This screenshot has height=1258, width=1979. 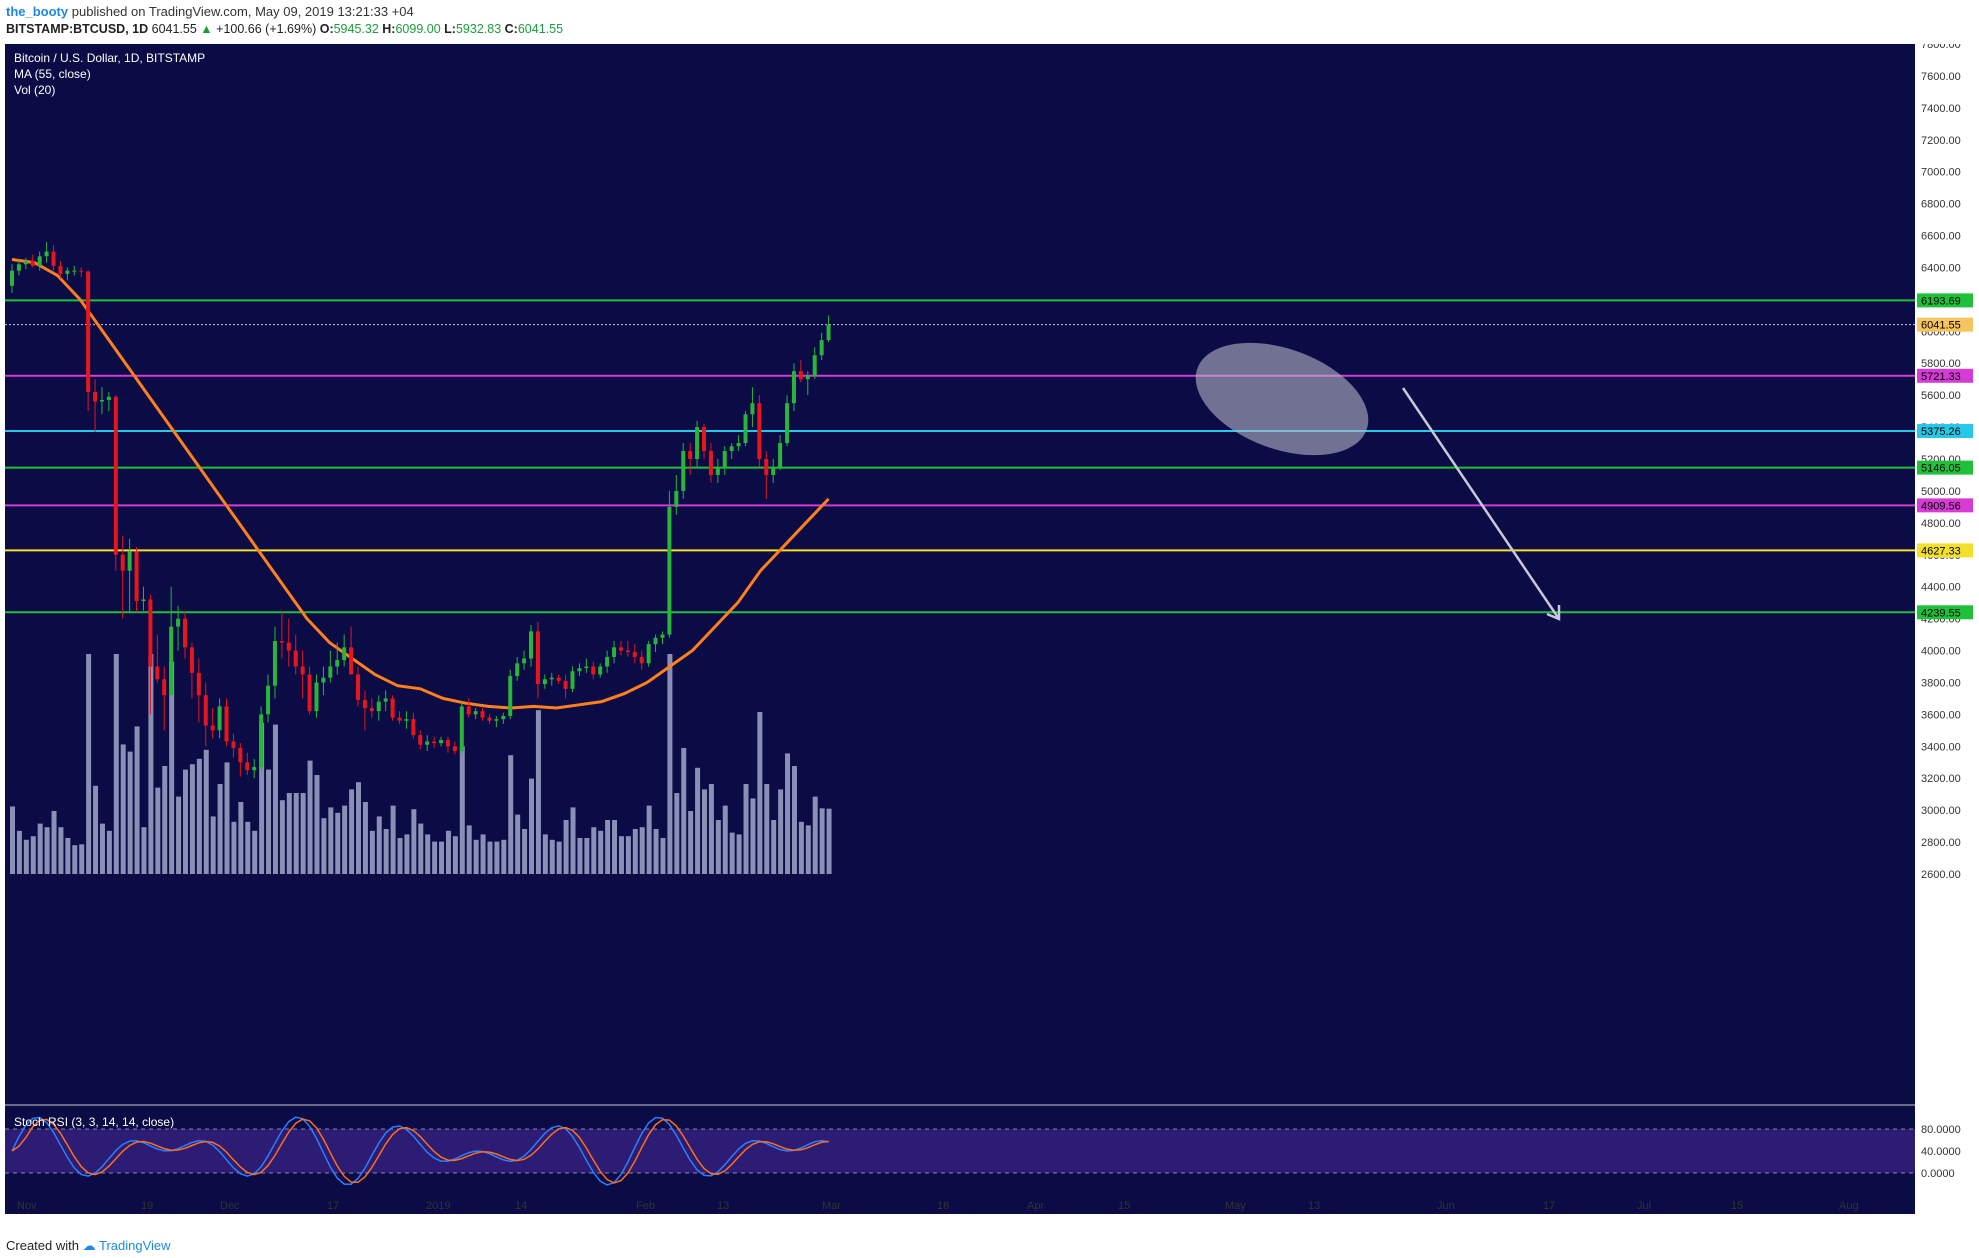 What do you see at coordinates (511, 29) in the screenshot?
I see `close-label: C:` at bounding box center [511, 29].